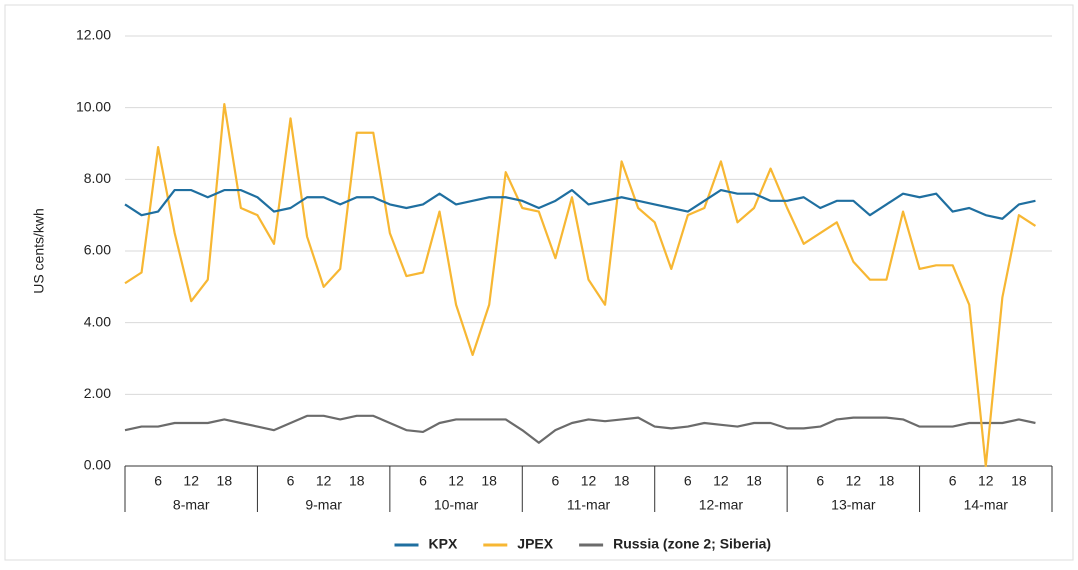  I want to click on day-label: 12-mar, so click(721, 505).